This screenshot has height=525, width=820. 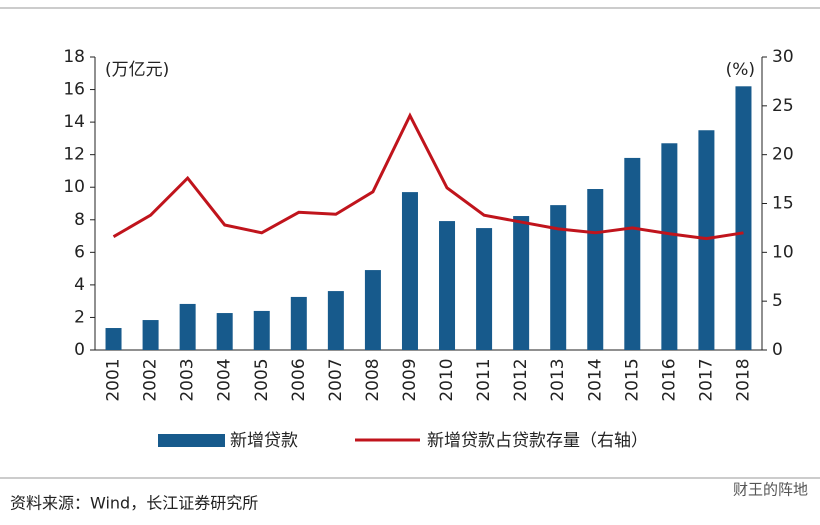 I want to click on x-tick-label: 2014, so click(x=595, y=379).